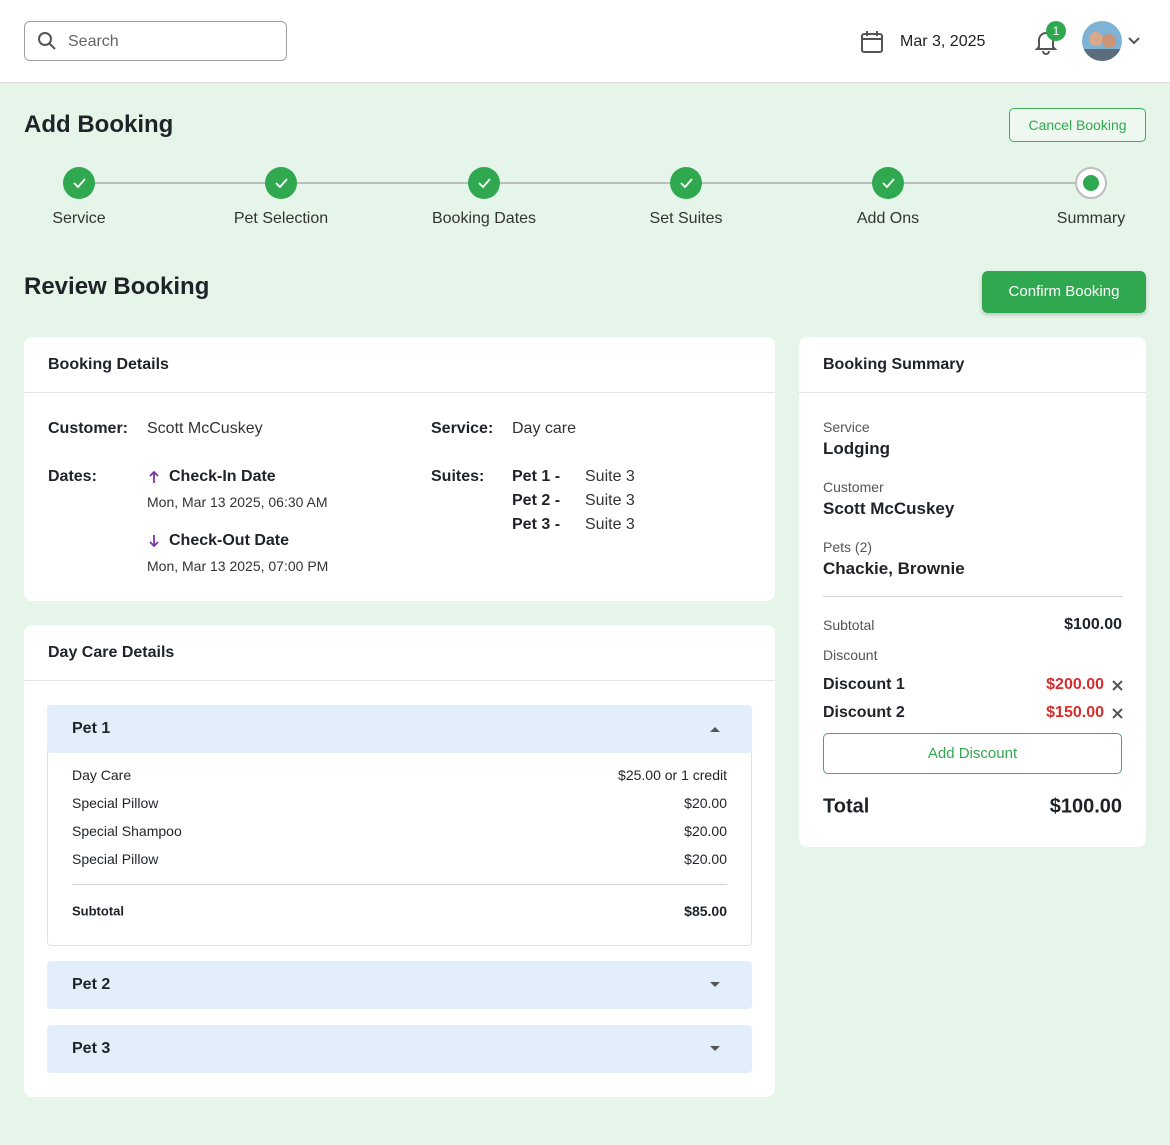  What do you see at coordinates (672, 775) in the screenshot?
I see `item-price: $25.00 or 1 credit` at bounding box center [672, 775].